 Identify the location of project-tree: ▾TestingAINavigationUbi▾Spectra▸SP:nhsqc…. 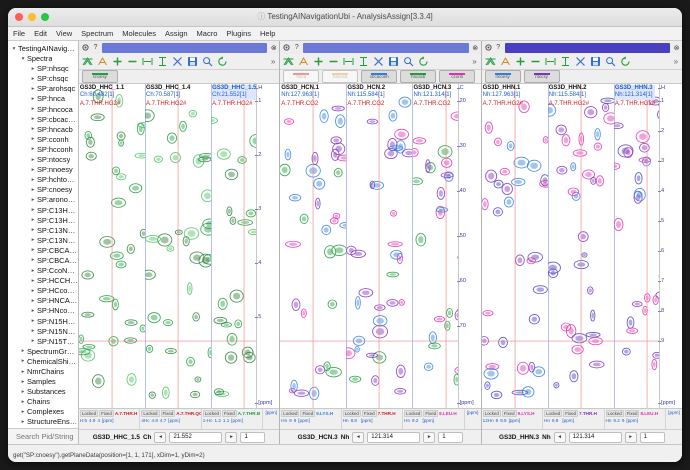
(43, 242).